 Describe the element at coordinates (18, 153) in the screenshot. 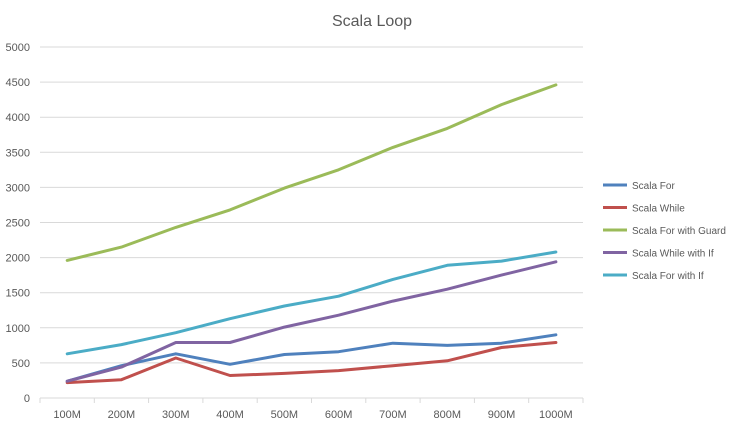

I see `y-tick-label: 3500` at that location.